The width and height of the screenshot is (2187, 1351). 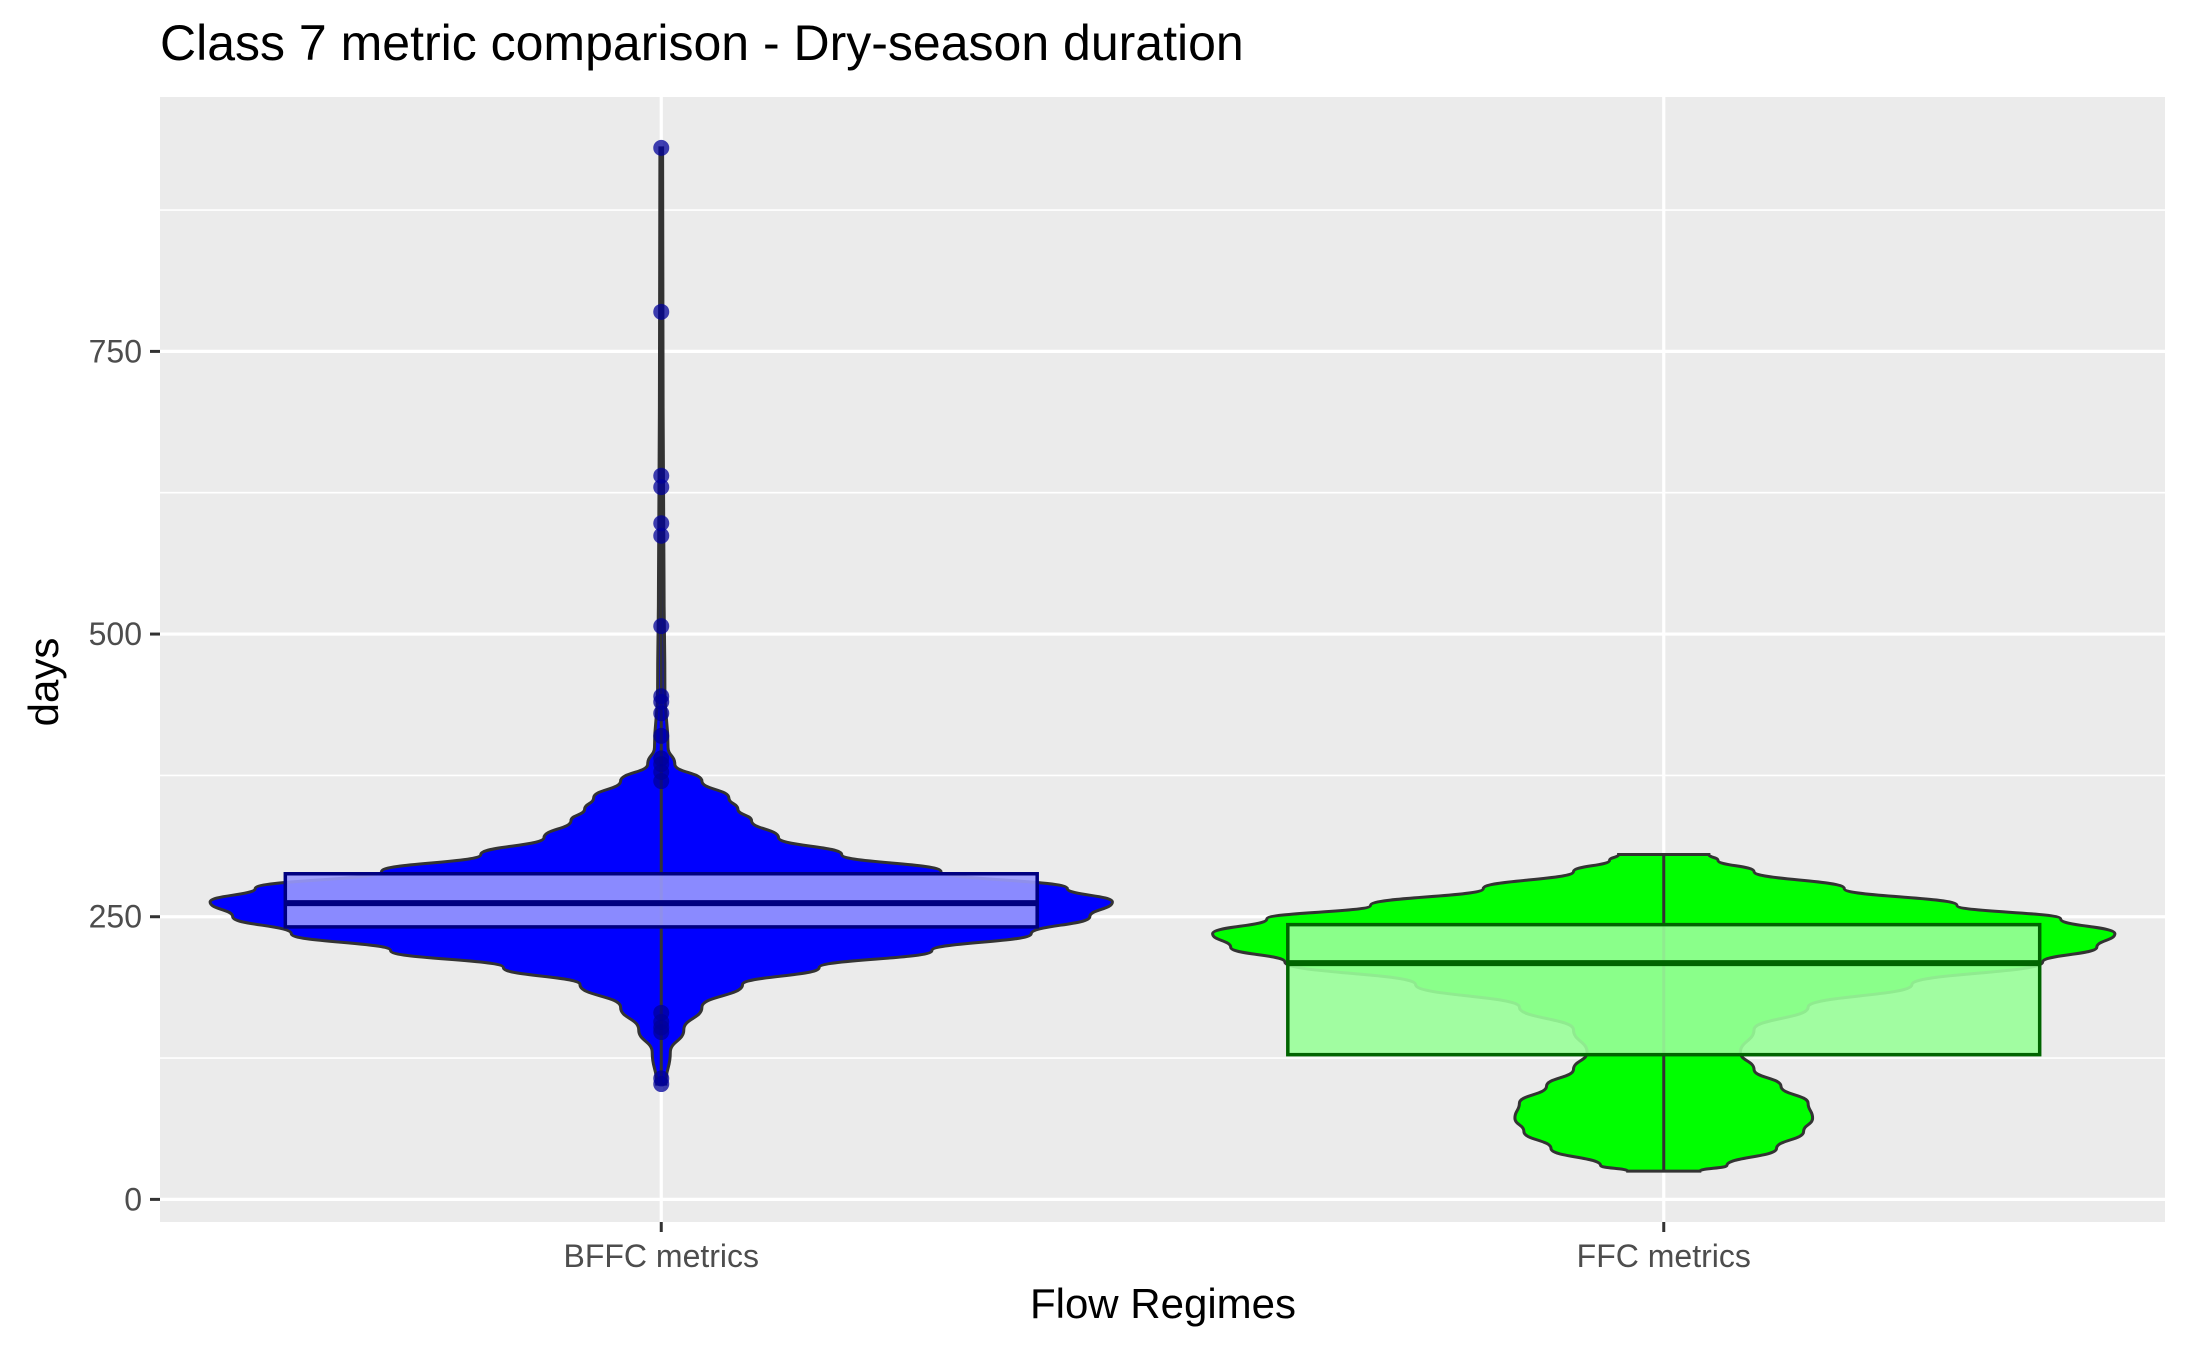 I want to click on outlier-points, so click(x=661, y=616).